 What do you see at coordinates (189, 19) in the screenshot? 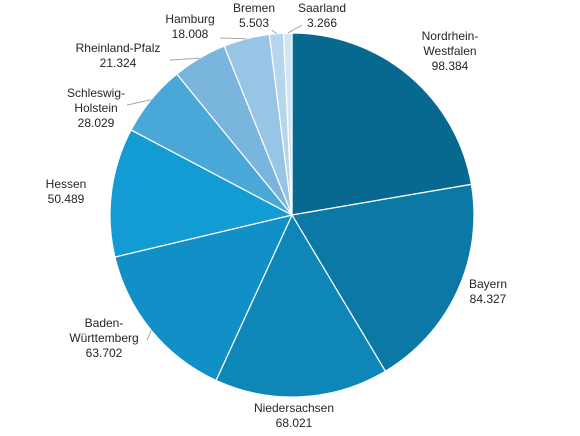
I see `data-label-name: Hamburg` at bounding box center [189, 19].